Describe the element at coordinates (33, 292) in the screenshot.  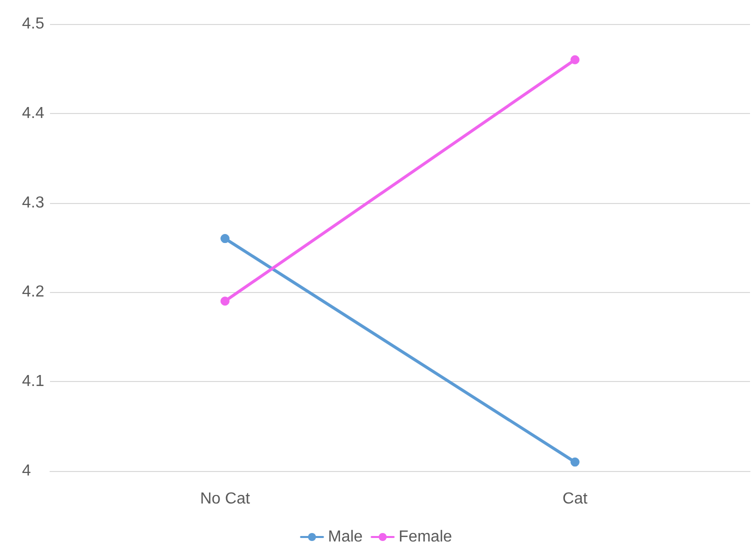
I see `y-tick-label: 4.2` at that location.